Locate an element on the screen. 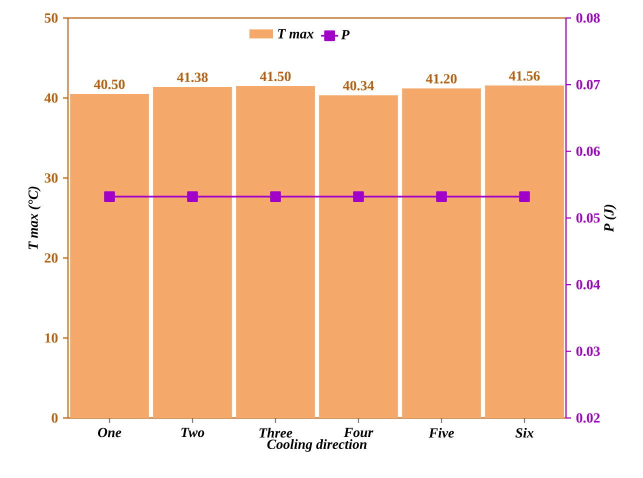 This screenshot has width=643, height=478. y2-tick-label: 0.07 is located at coordinates (588, 85).